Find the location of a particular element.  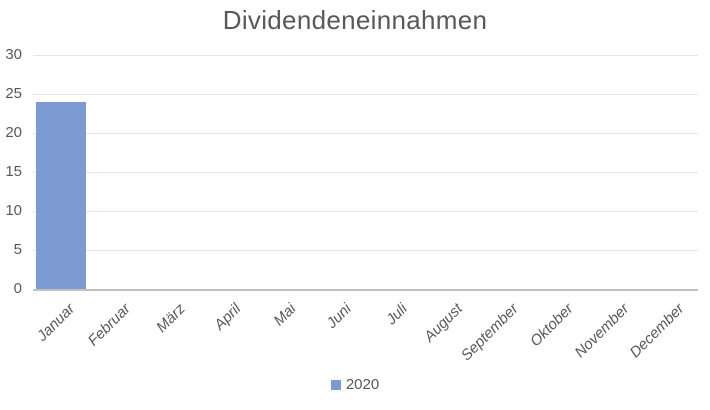

x-axis-label-juni: Juni is located at coordinates (339, 316).